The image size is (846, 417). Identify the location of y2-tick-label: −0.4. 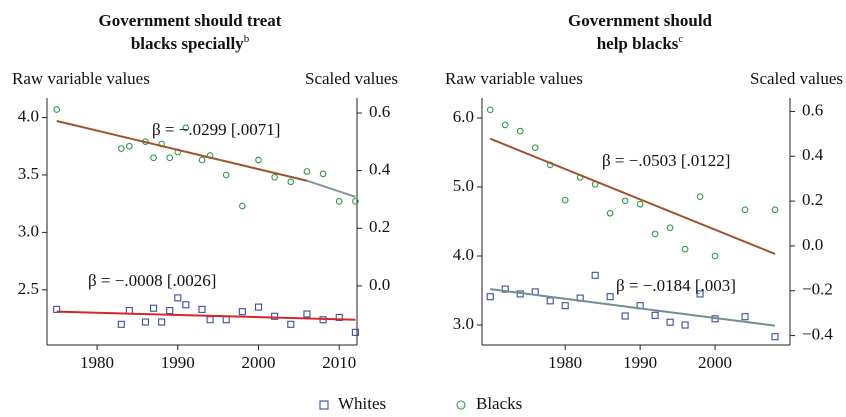
(817, 333).